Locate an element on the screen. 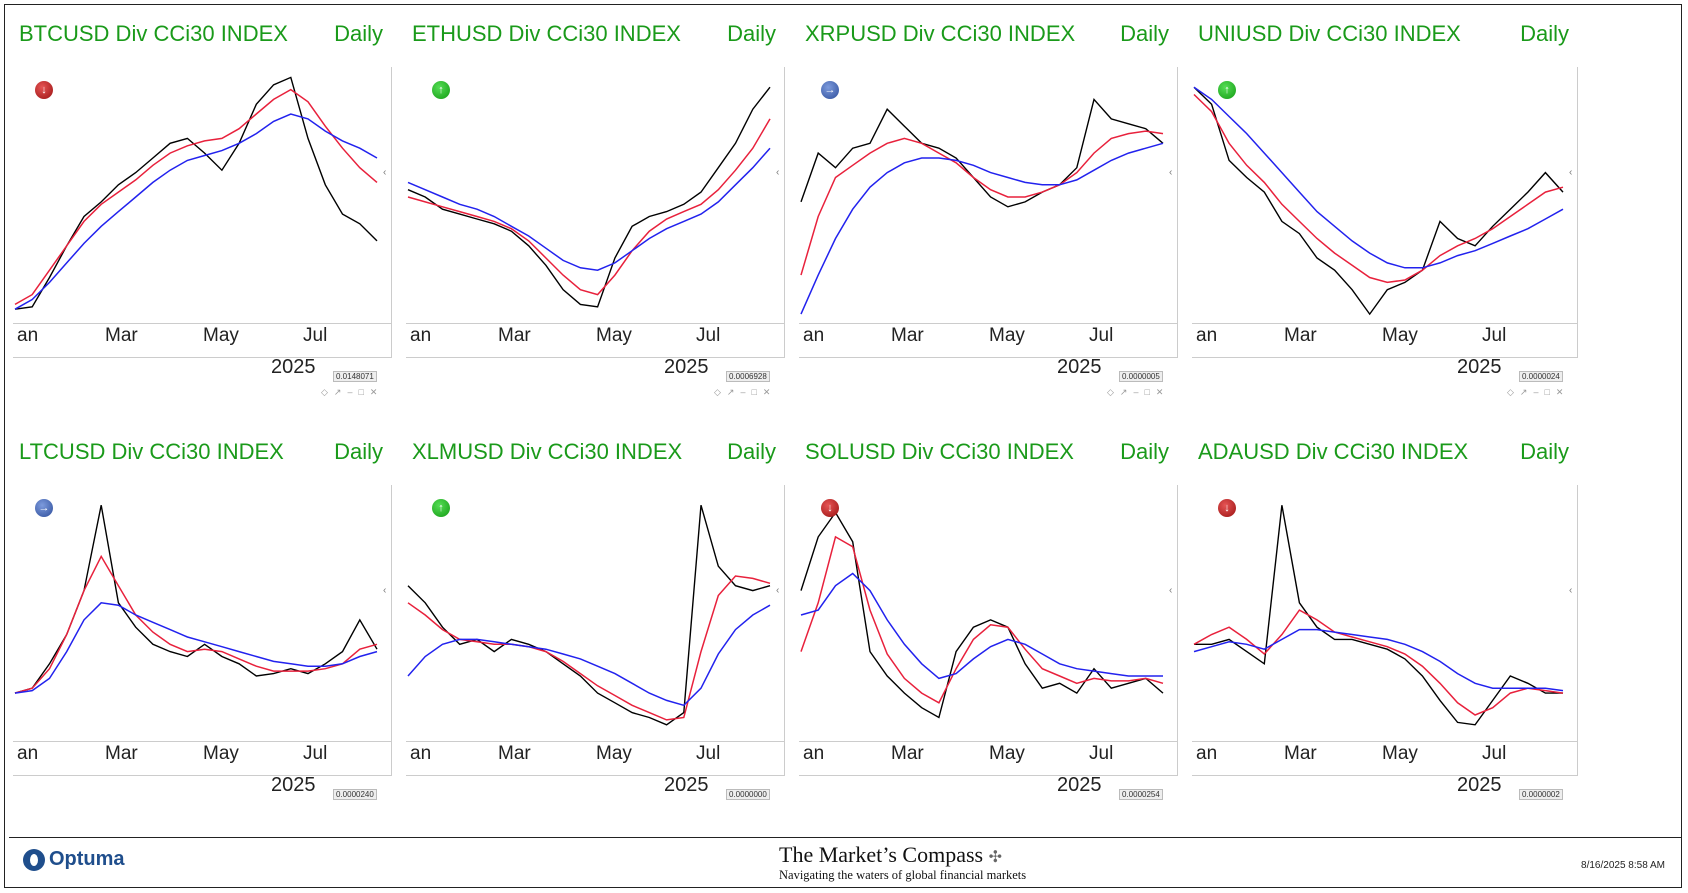 This screenshot has width=1688, height=893. optuma-logo-icon is located at coordinates (34, 859).